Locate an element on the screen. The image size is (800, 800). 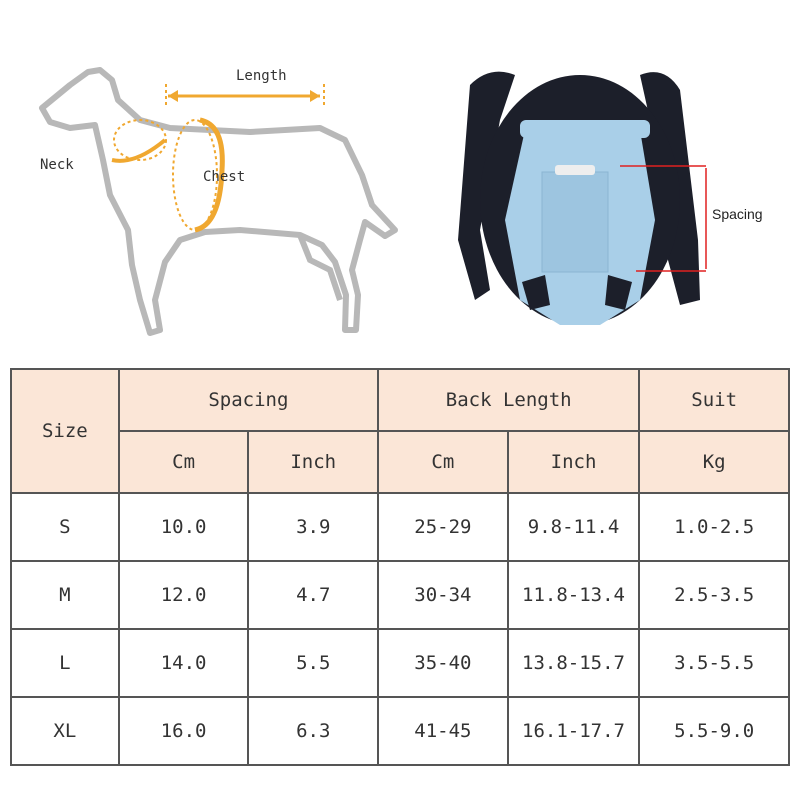
table-cell: 10.0 is located at coordinates (183, 527).